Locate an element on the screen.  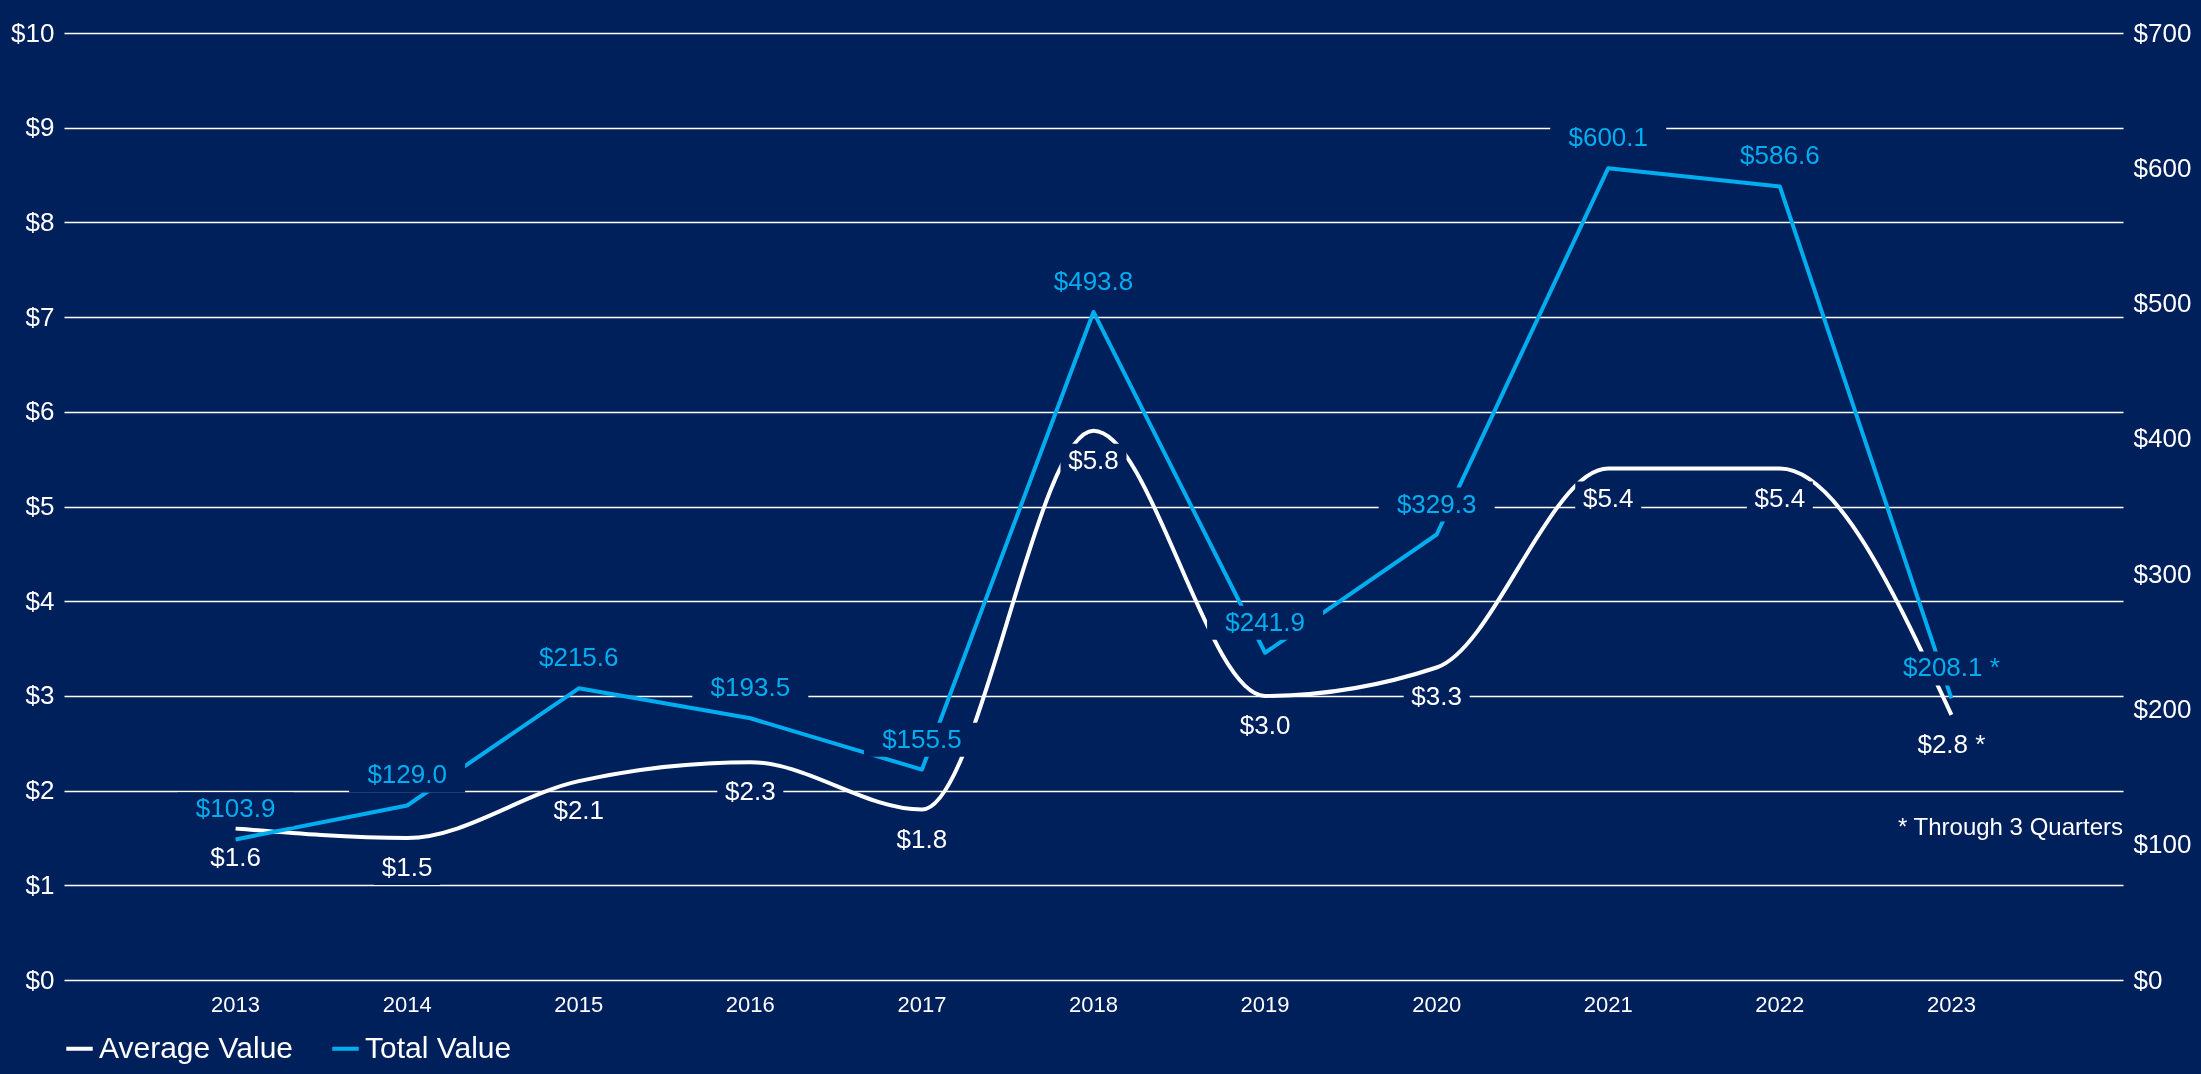
data-label: $1.8 is located at coordinates (922, 838).